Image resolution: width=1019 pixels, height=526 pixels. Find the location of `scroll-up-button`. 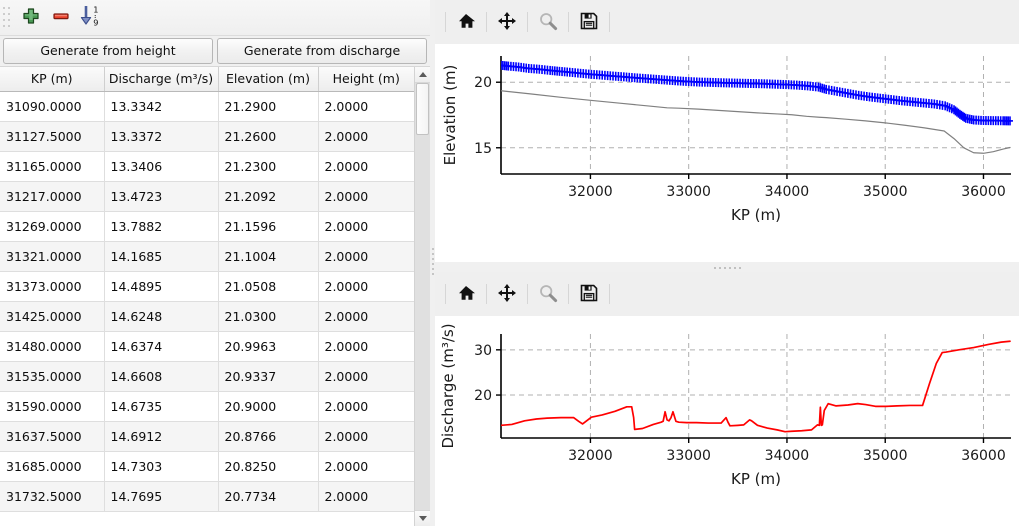

scroll-up-button is located at coordinates (422, 75).